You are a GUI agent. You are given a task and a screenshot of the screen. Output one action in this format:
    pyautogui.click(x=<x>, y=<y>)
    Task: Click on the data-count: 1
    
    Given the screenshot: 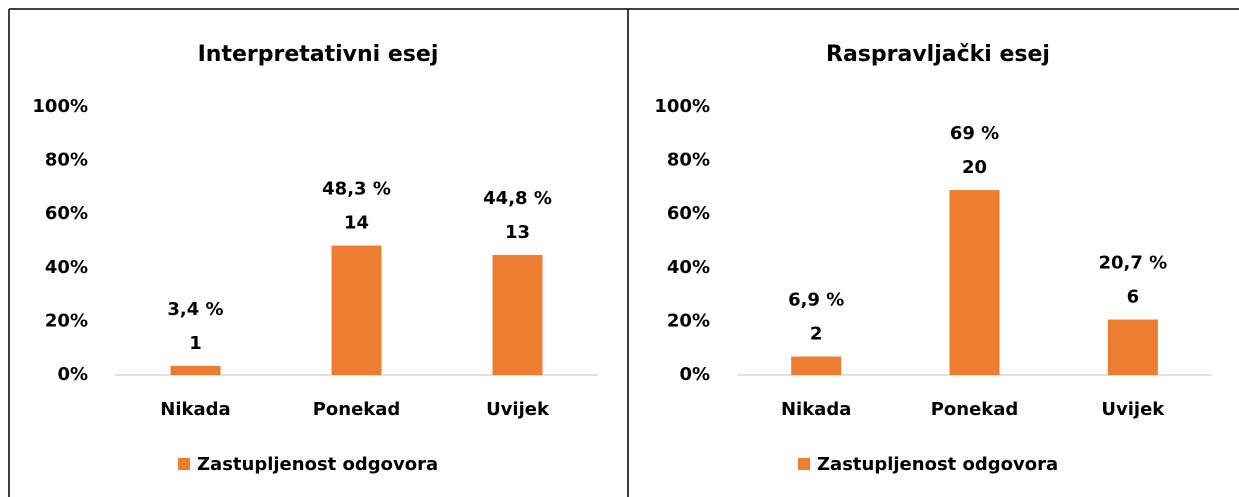 What is the action you would take?
    pyautogui.click(x=195, y=343)
    